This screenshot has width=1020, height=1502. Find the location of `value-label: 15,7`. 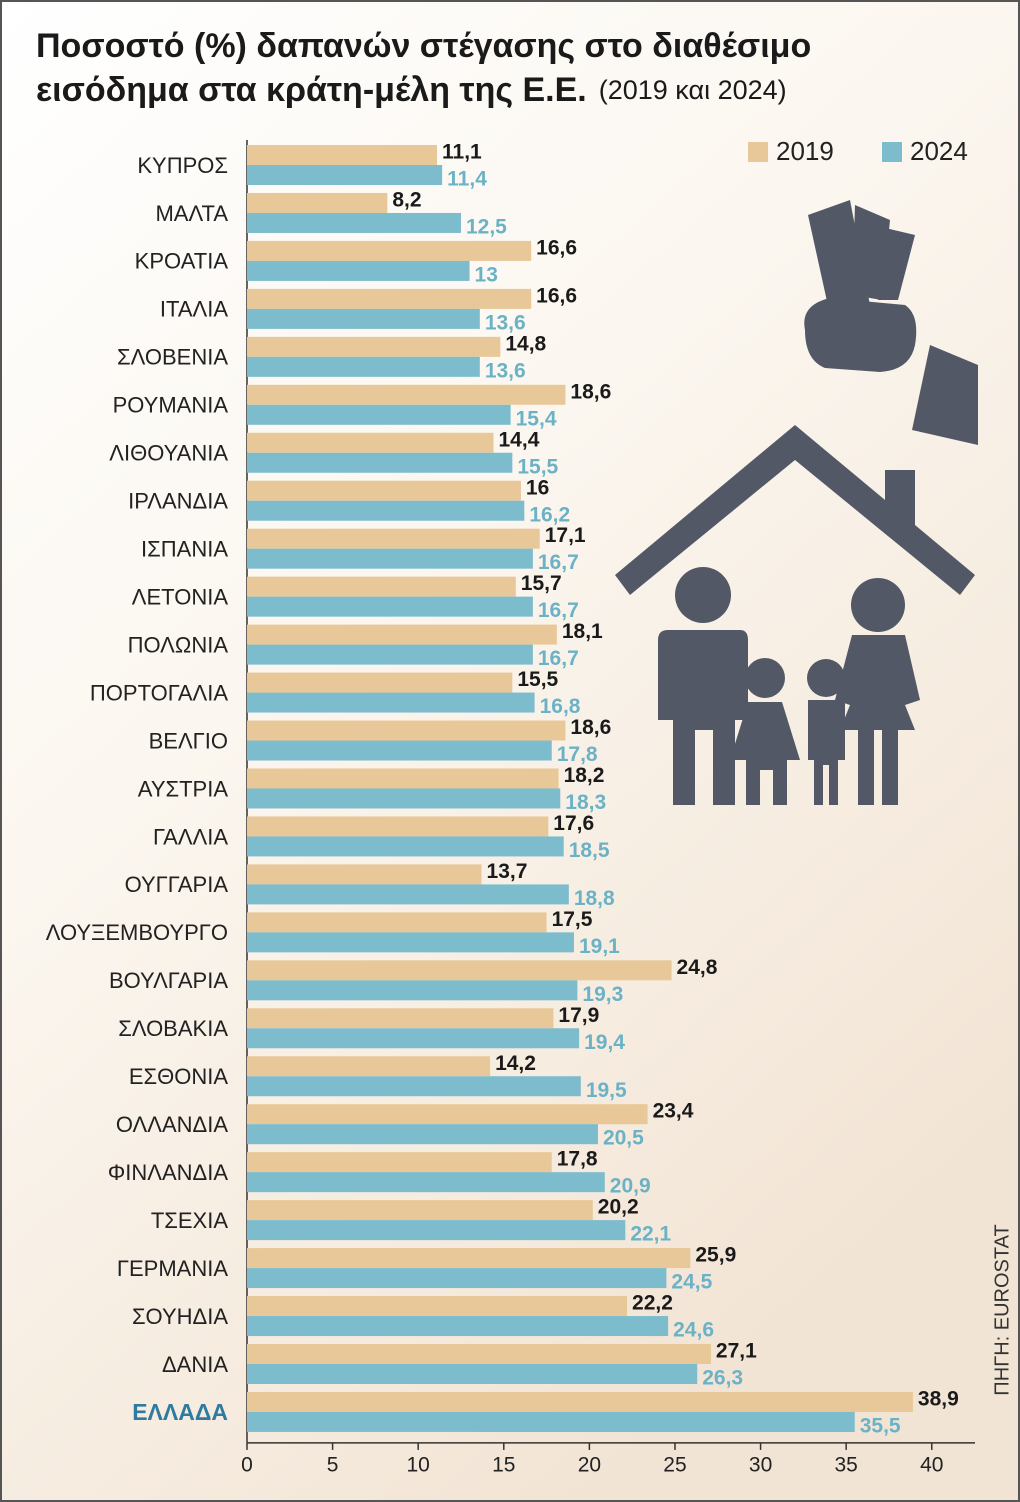

value-label: 15,7 is located at coordinates (541, 583).